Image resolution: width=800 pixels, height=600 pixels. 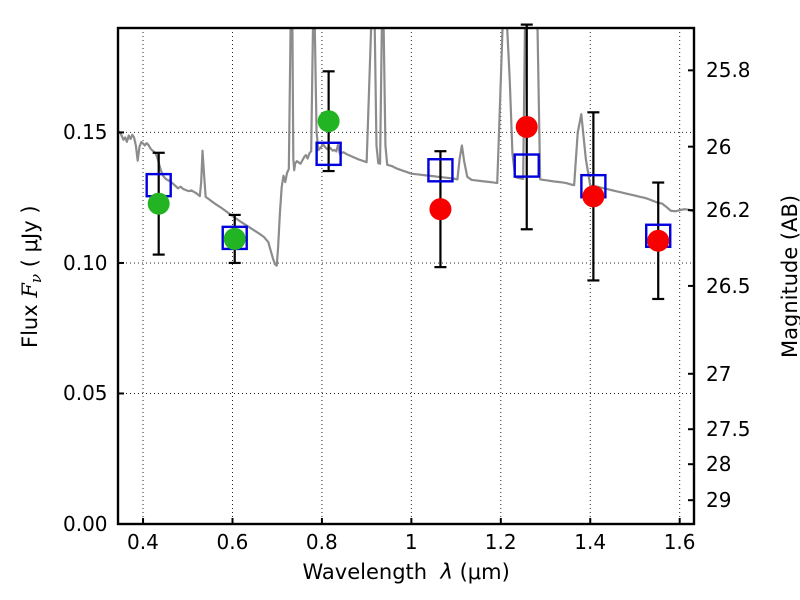 I want to click on y-axis-title-prefix: Flux, so click(x=30, y=325).